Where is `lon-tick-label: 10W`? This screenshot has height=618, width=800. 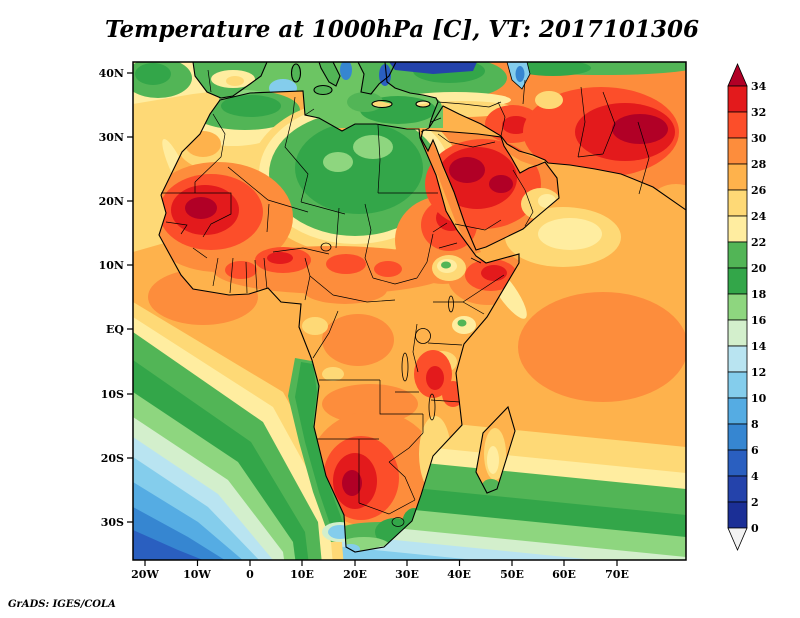
lon-tick-label: 10W is located at coordinates (197, 574).